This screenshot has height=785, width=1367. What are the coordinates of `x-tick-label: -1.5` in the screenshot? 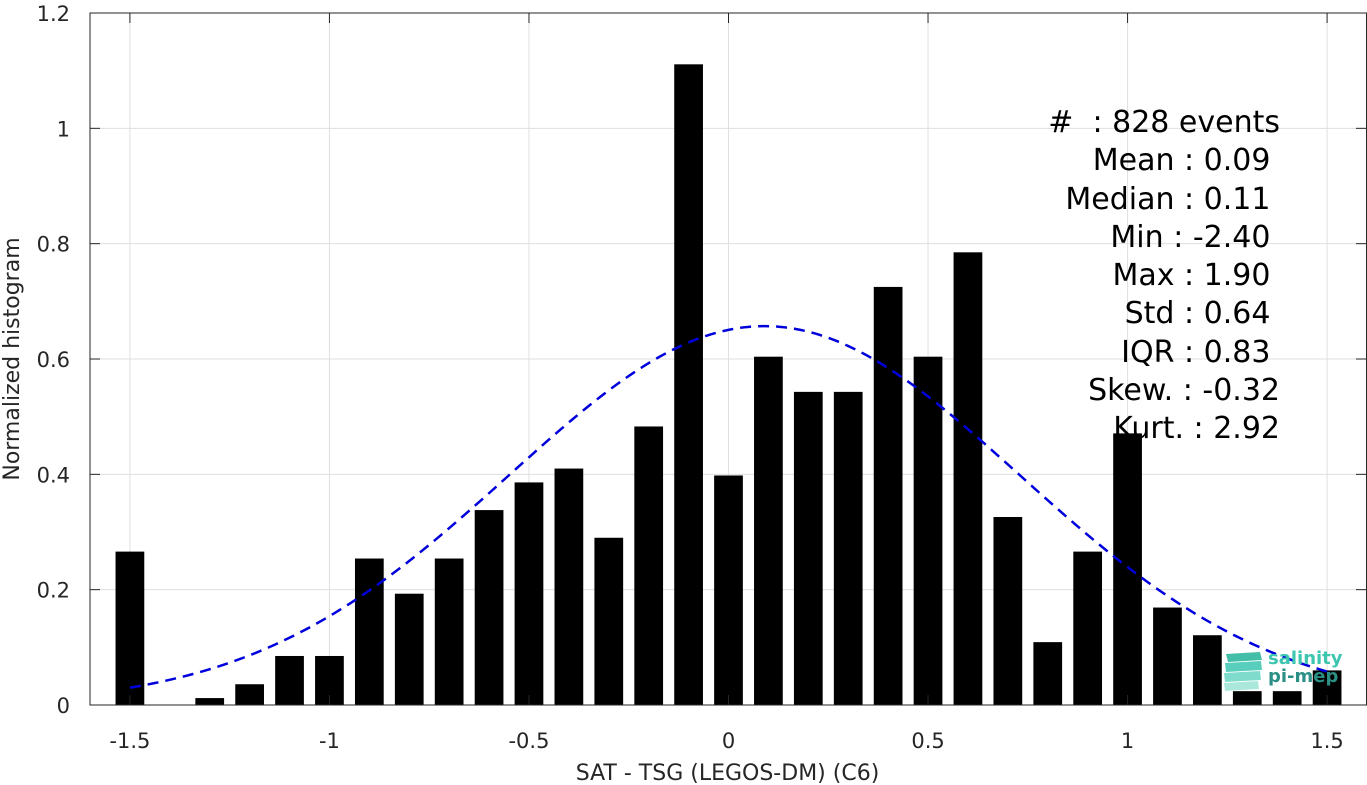 It's located at (129, 741).